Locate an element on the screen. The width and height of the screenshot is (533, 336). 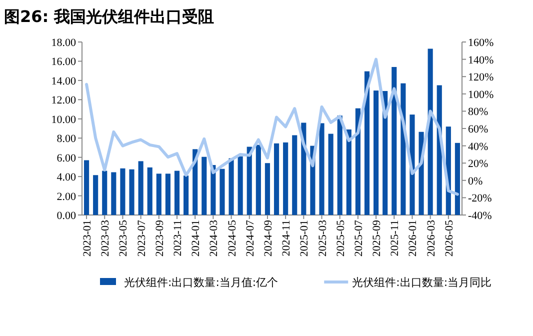
x-tick-label: 2024-11 is located at coordinates (286, 238).